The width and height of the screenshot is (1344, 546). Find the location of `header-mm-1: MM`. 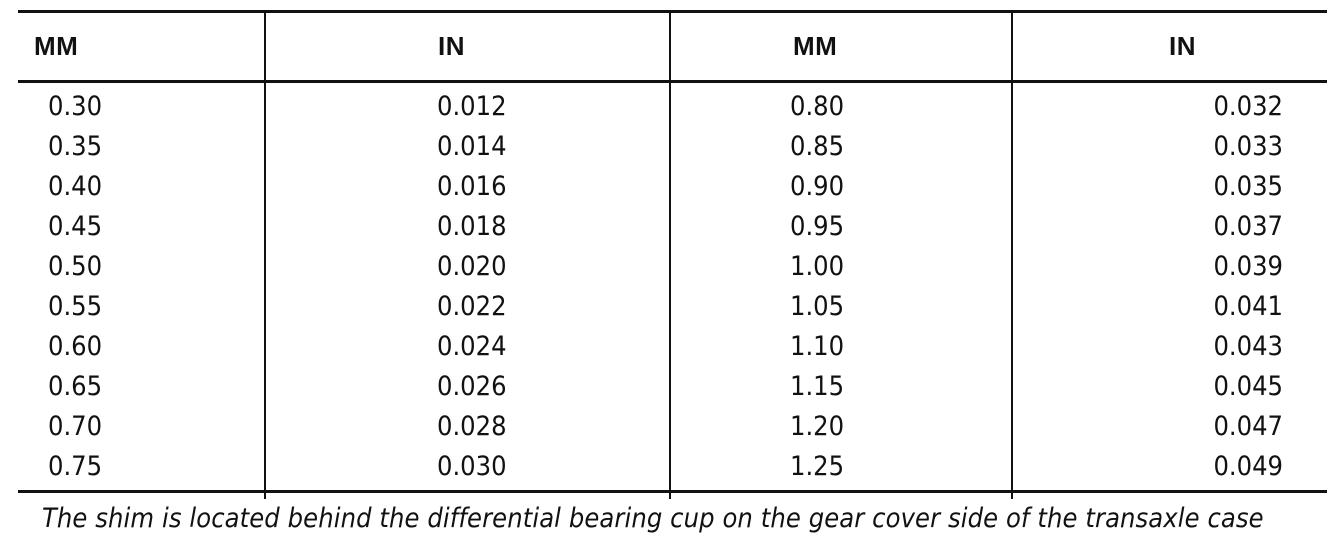

header-mm-1: MM is located at coordinates (142, 46).